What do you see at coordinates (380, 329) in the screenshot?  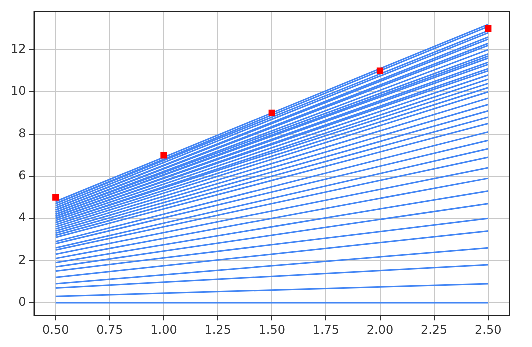 I see `x-tick-label: 2.00` at bounding box center [380, 329].